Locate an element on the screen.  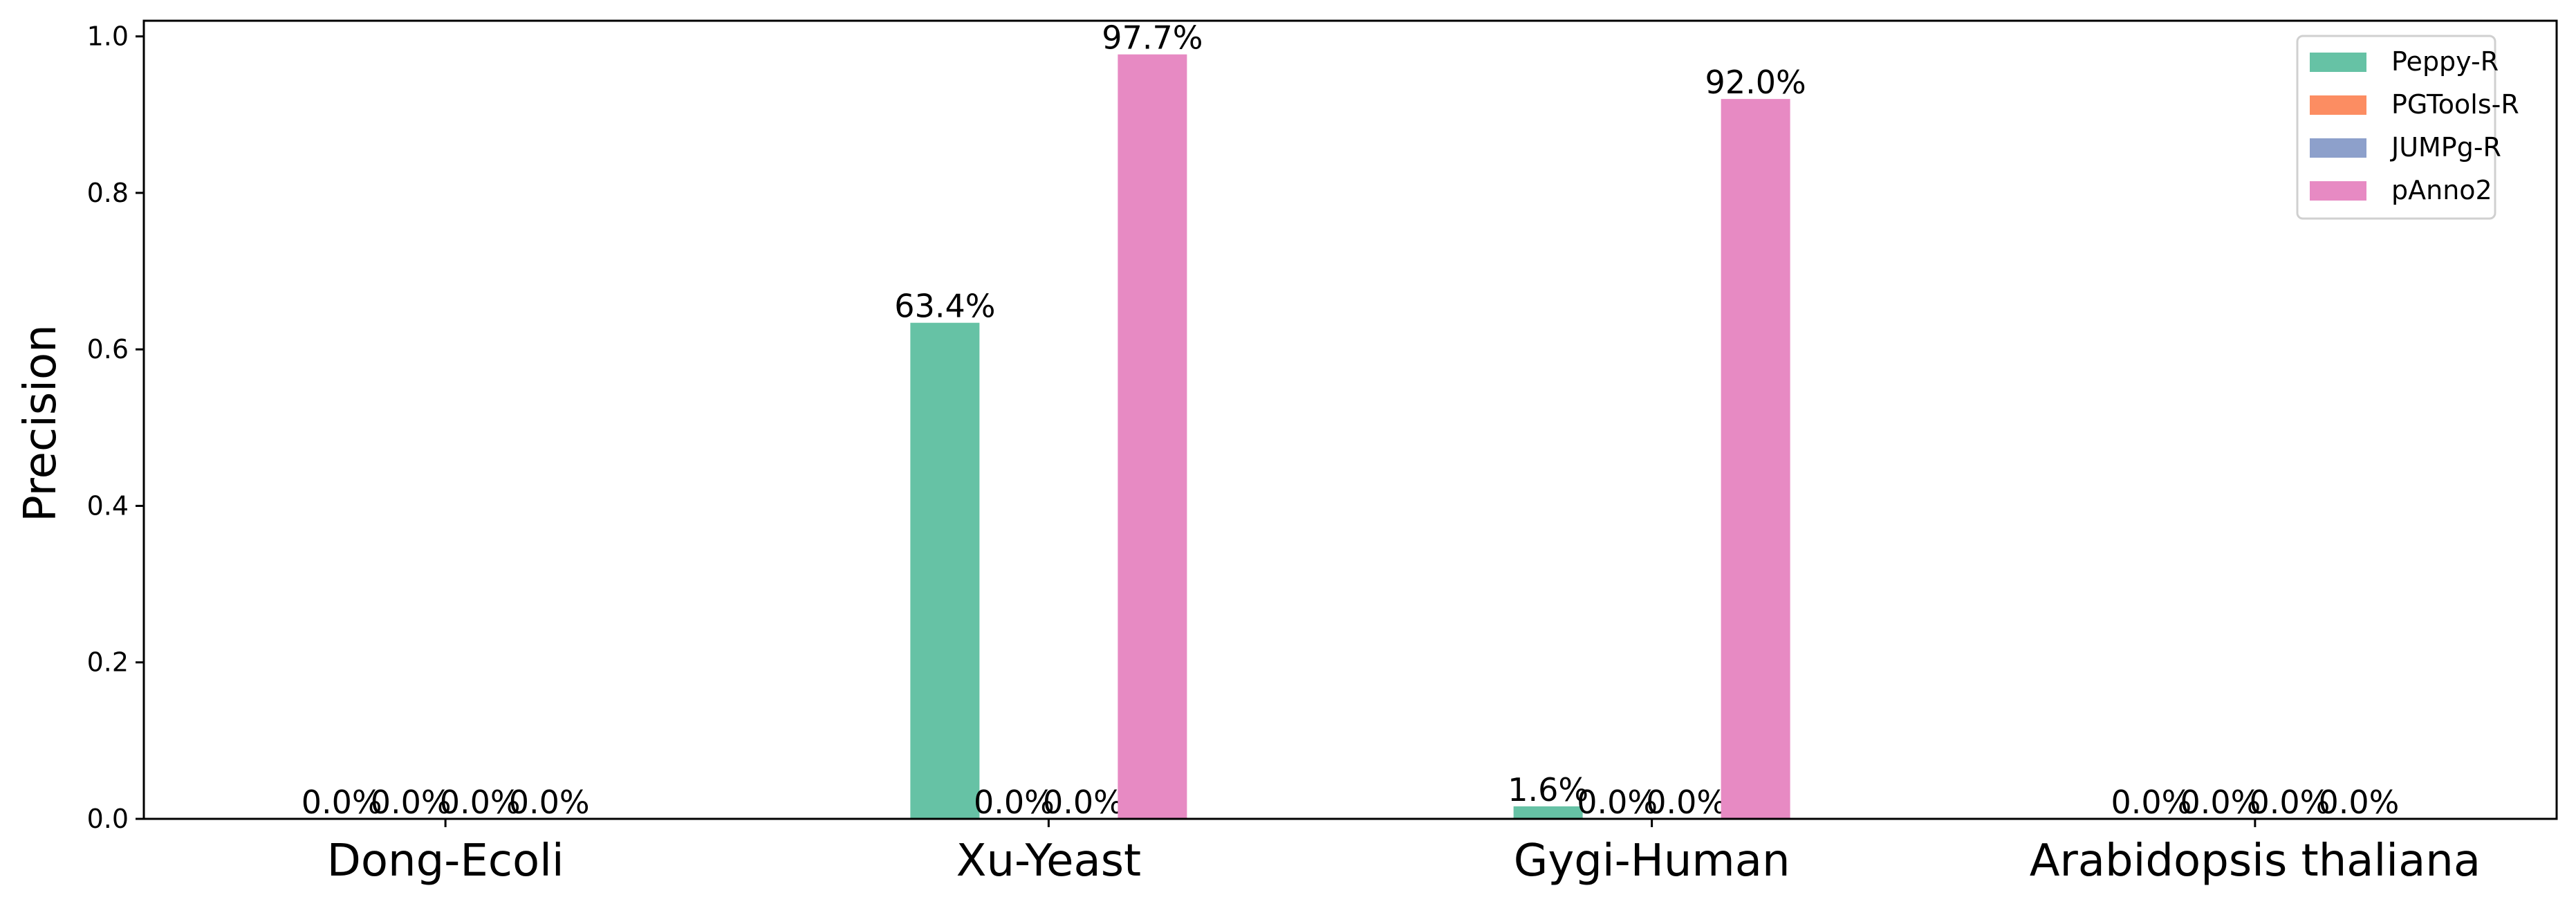
y-tick-label: 0.0 is located at coordinates (108, 819).